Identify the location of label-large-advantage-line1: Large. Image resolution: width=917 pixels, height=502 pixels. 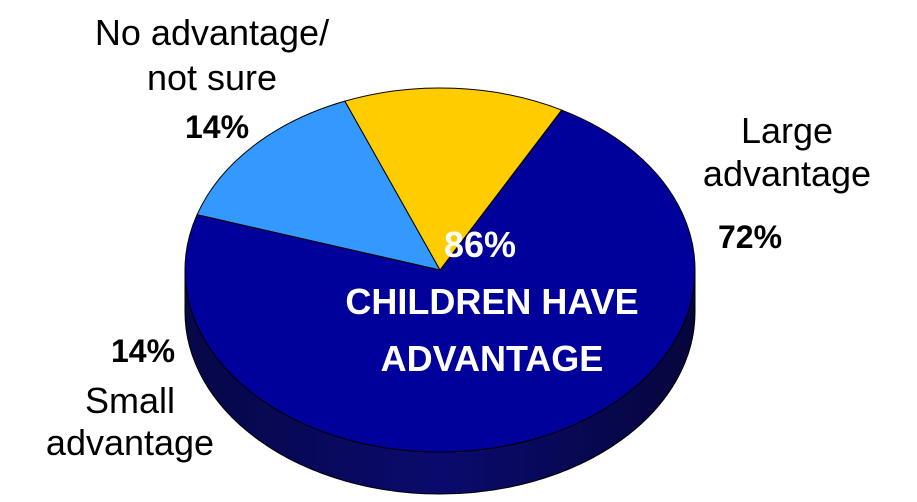
(787, 130).